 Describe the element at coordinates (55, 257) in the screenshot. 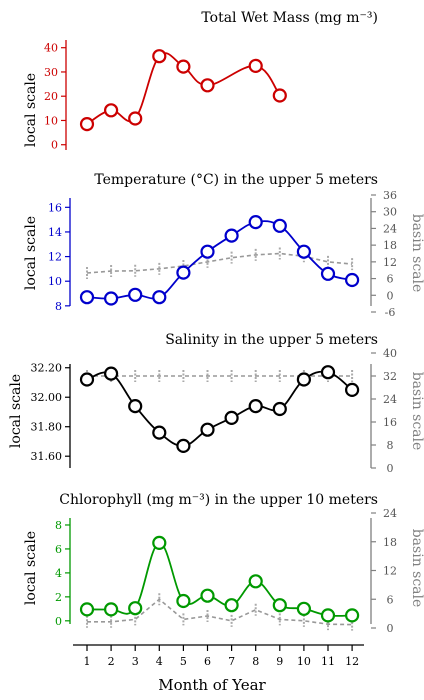

I see `y-tick-label: 12` at that location.